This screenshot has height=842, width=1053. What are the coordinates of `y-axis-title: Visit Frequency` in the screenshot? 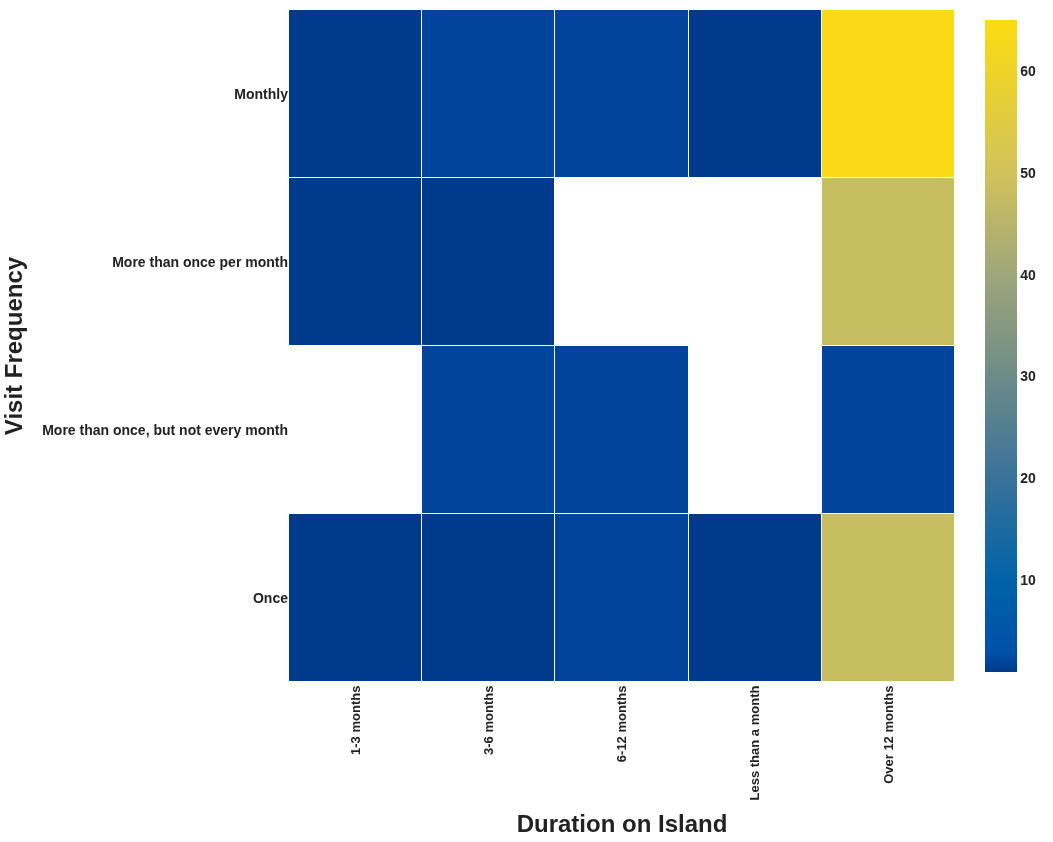 It's located at (13, 346).